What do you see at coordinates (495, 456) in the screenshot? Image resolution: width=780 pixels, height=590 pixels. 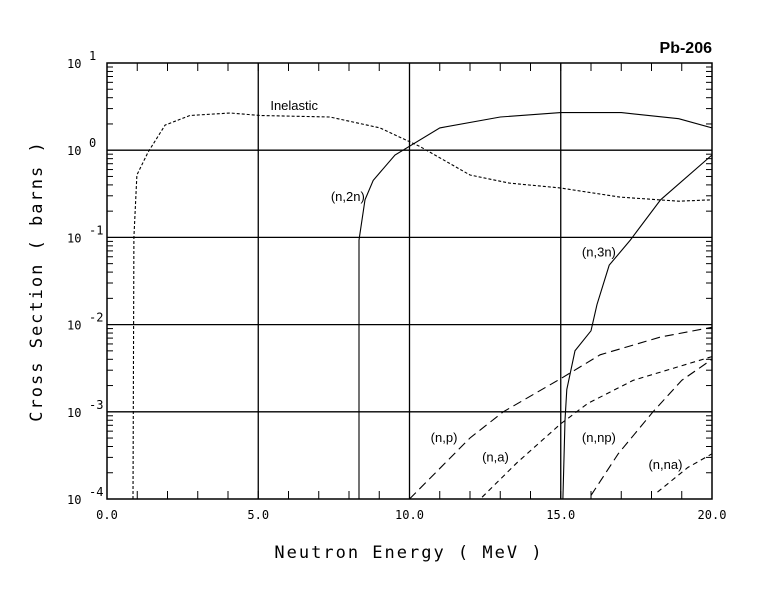 I see `series-label: (n,a)` at bounding box center [495, 456].